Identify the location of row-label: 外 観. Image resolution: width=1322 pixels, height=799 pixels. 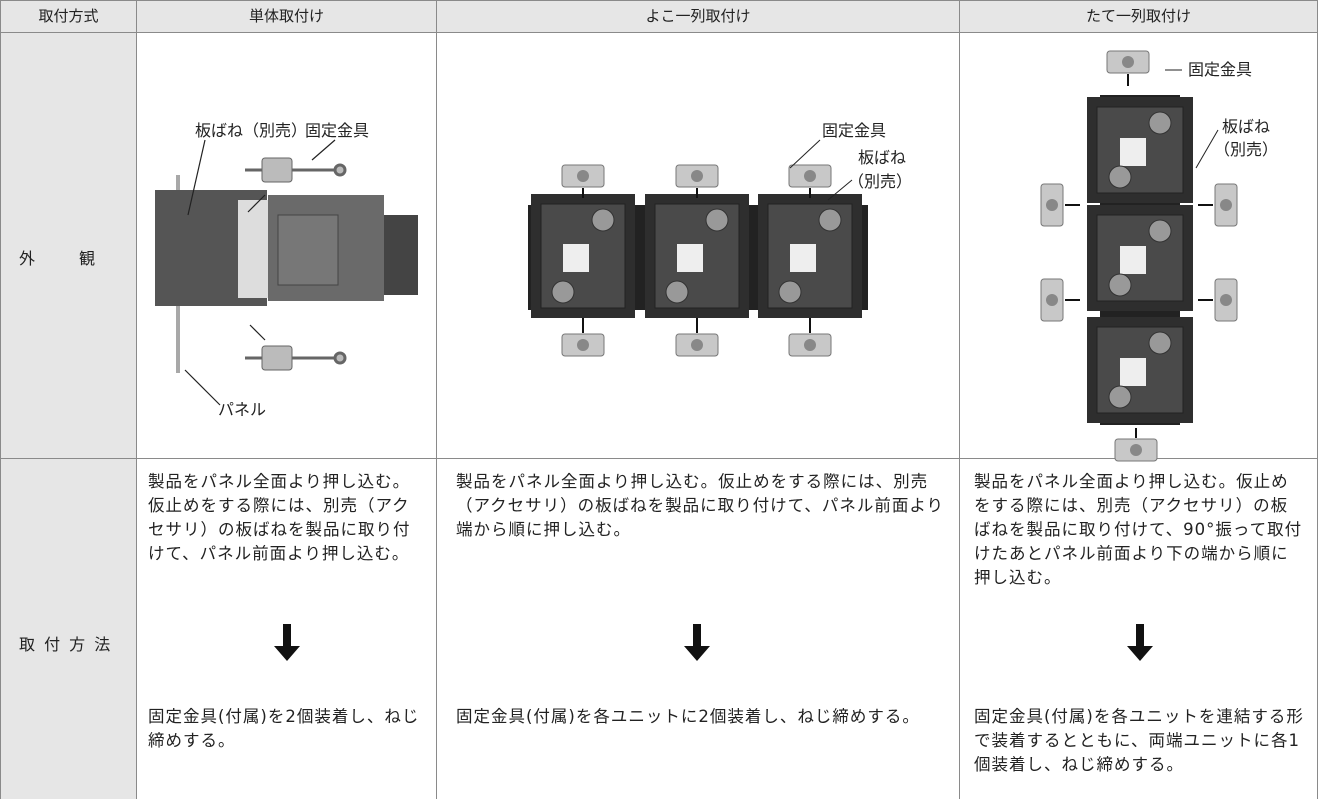
(64, 258).